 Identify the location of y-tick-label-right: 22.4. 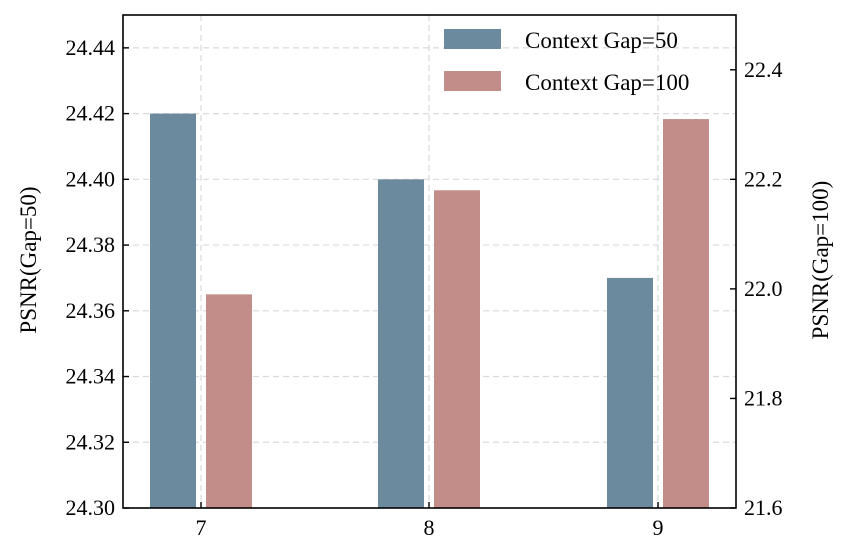
(763, 69).